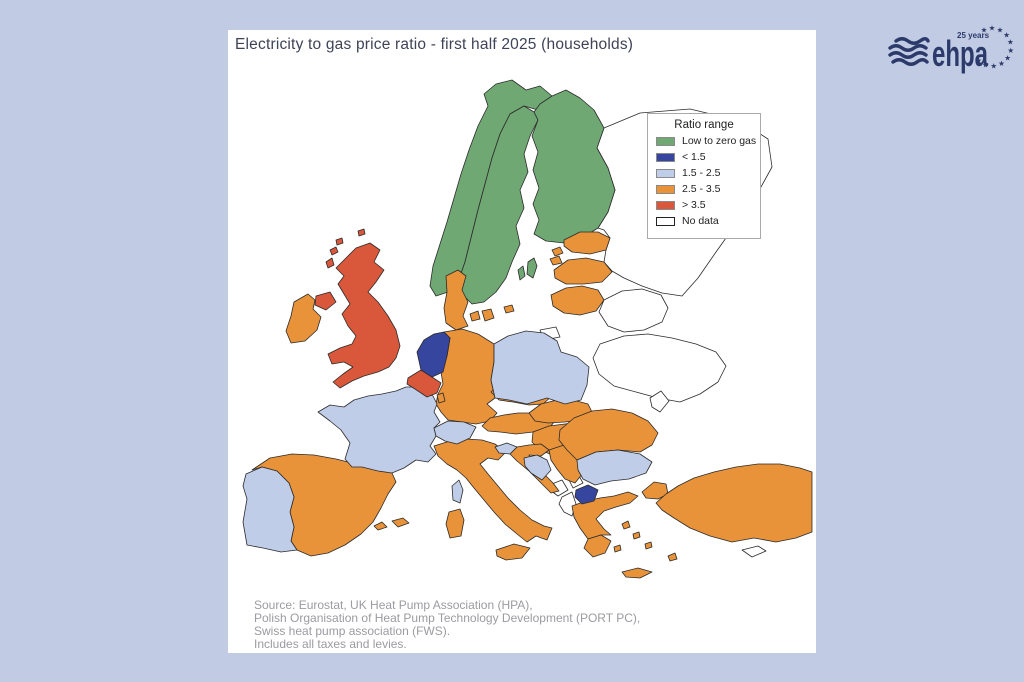  I want to click on source-line: Swiss heat pump association (FWS)., so click(352, 631).